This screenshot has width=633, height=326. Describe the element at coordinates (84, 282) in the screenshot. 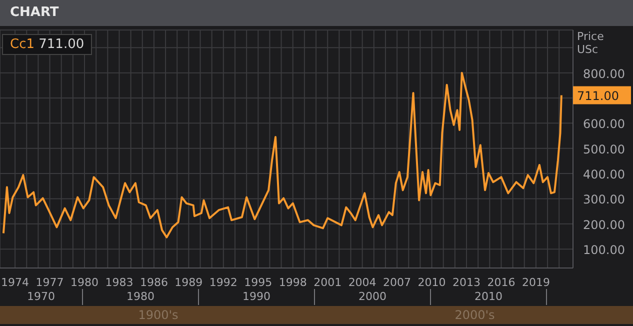

I see `x-tick-label: 1980` at that location.